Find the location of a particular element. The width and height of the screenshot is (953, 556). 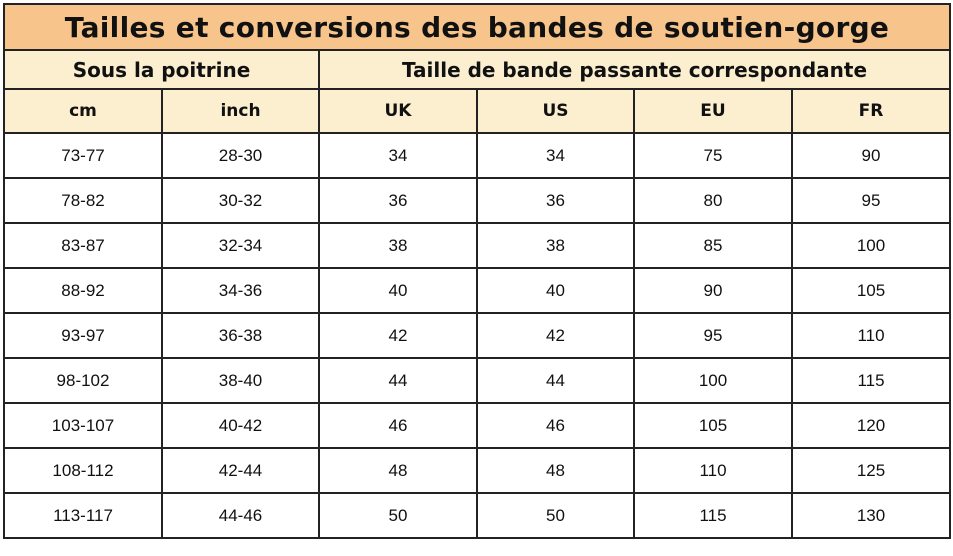

cell-cm: 88-92 is located at coordinates (83, 290).